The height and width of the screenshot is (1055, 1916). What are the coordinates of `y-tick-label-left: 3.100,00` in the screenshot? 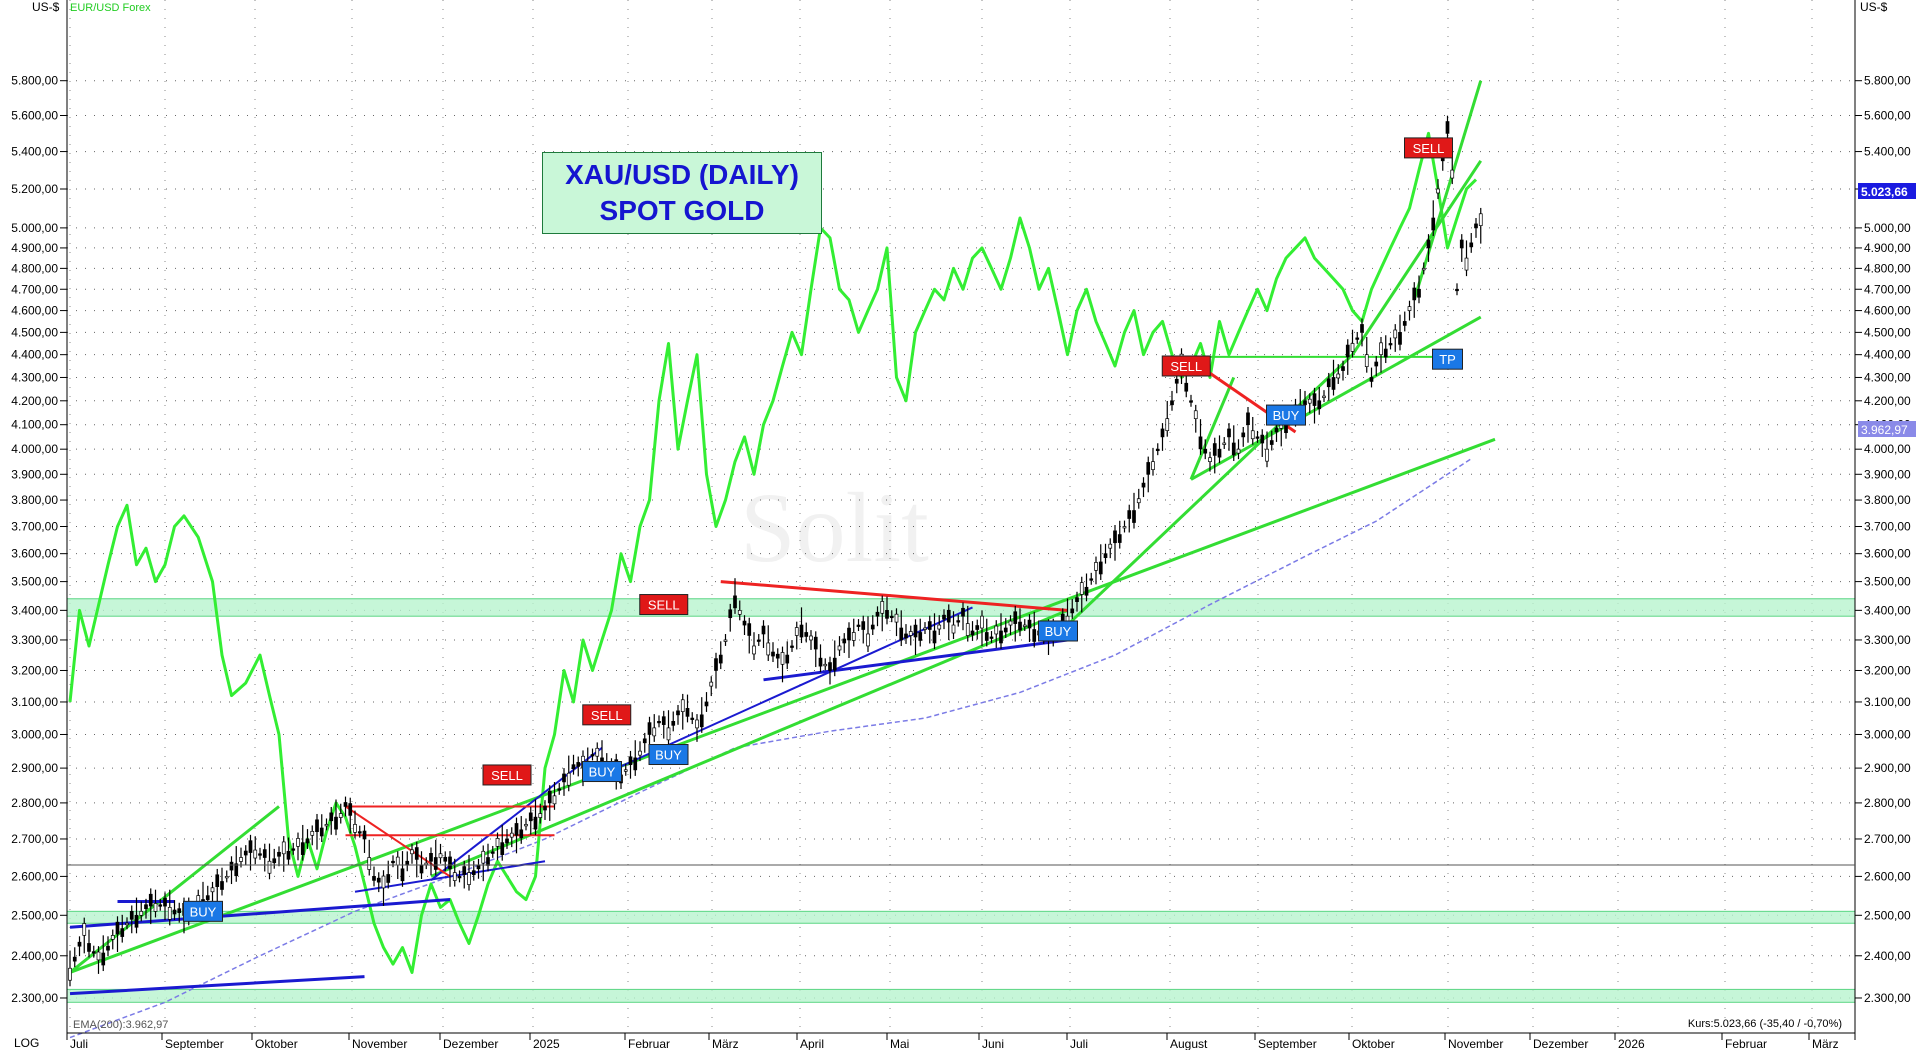 It's located at (34, 702).